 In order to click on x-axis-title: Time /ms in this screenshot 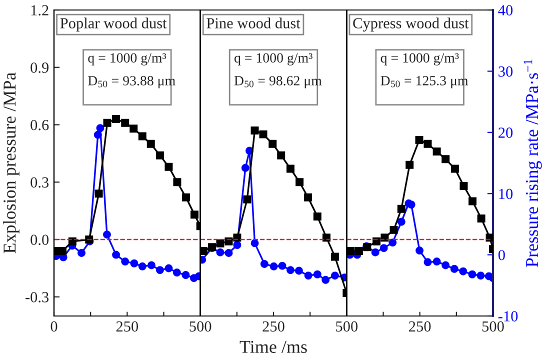, I will do `click(273, 346)`.